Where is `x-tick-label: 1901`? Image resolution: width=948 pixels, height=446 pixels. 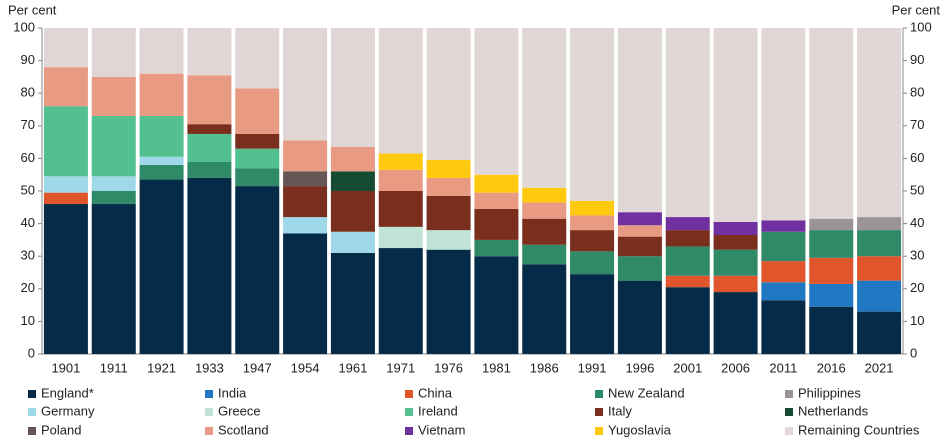
x-tick-label: 1901 is located at coordinates (65, 367).